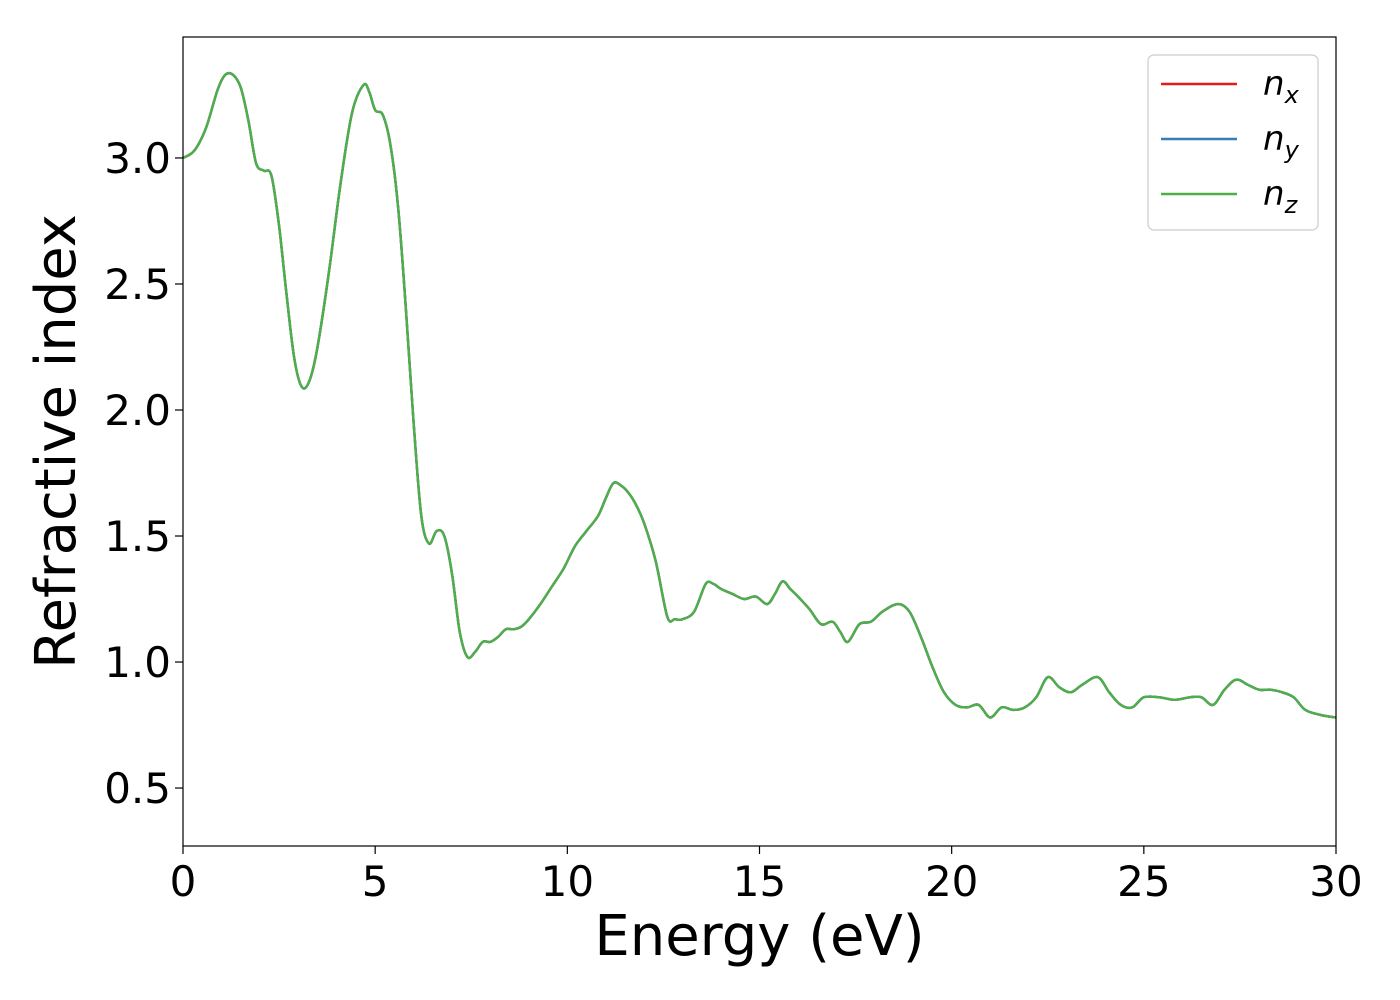 The image size is (1400, 1000). I want to click on x-axis-ticks: 0 5 10 15 20 25 30, so click(766, 876).